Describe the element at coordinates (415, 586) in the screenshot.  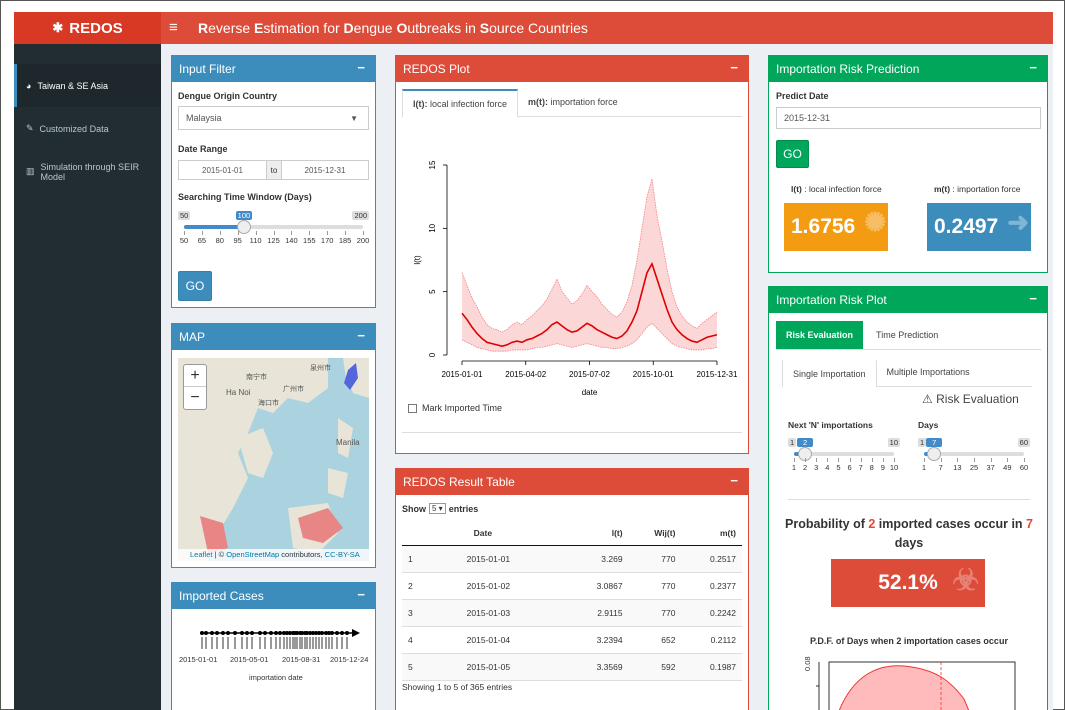
I see `table-cell: 2` at that location.